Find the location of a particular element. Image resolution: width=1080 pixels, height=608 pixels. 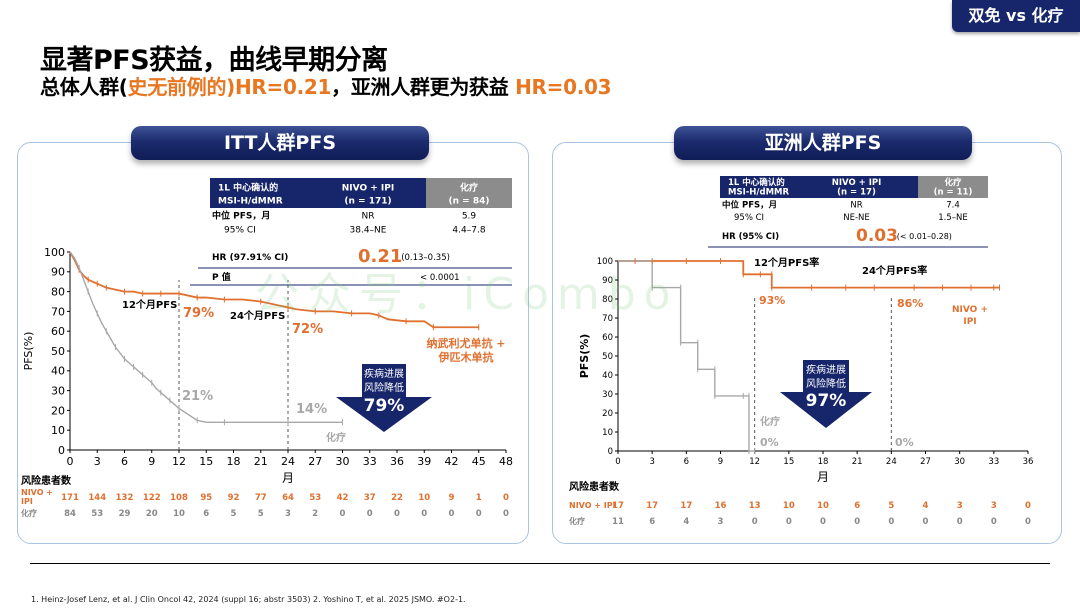

p0-y-tick-label: 10 is located at coordinates (58, 430).